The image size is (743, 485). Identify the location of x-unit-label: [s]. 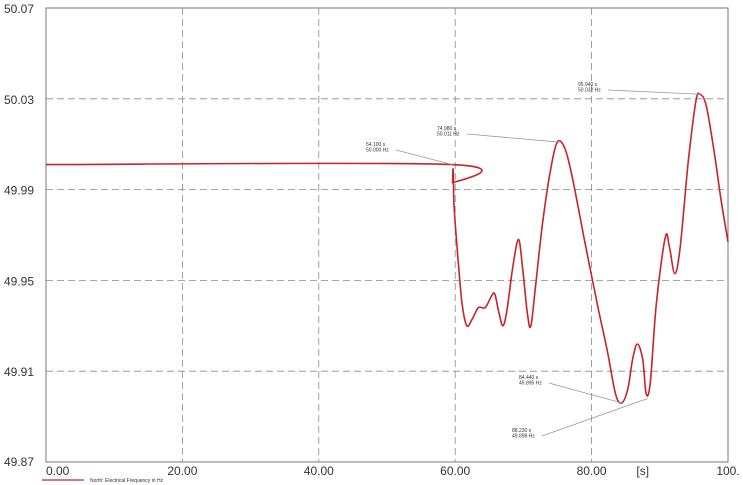
(642, 471).